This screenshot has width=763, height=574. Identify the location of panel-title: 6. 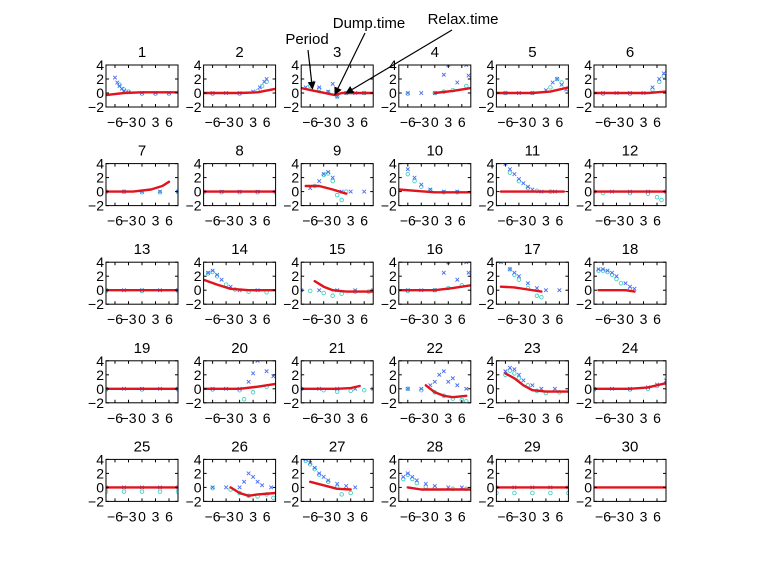
(630, 52).